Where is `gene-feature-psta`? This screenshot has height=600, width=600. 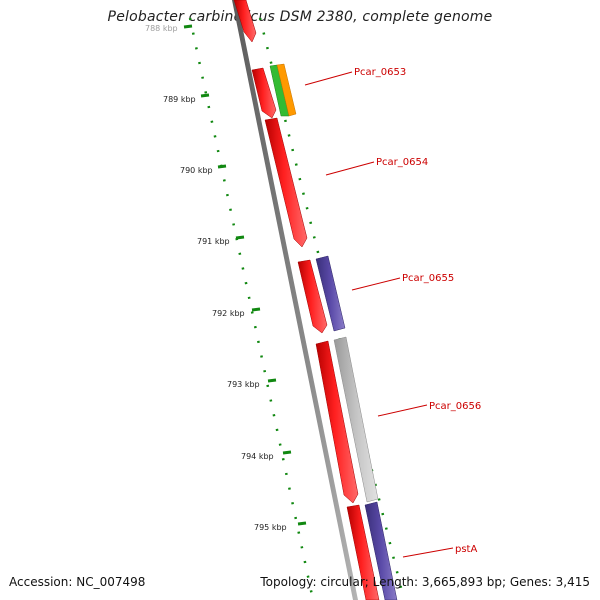
gene-feature-psta is located at coordinates (363, 552).